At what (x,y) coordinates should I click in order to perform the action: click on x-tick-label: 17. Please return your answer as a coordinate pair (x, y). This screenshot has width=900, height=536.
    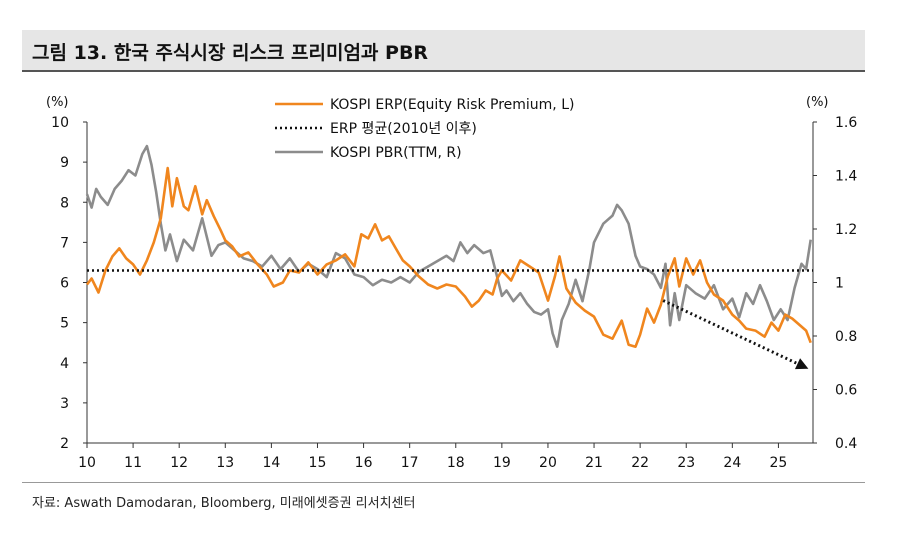
    Looking at the image, I should click on (410, 463).